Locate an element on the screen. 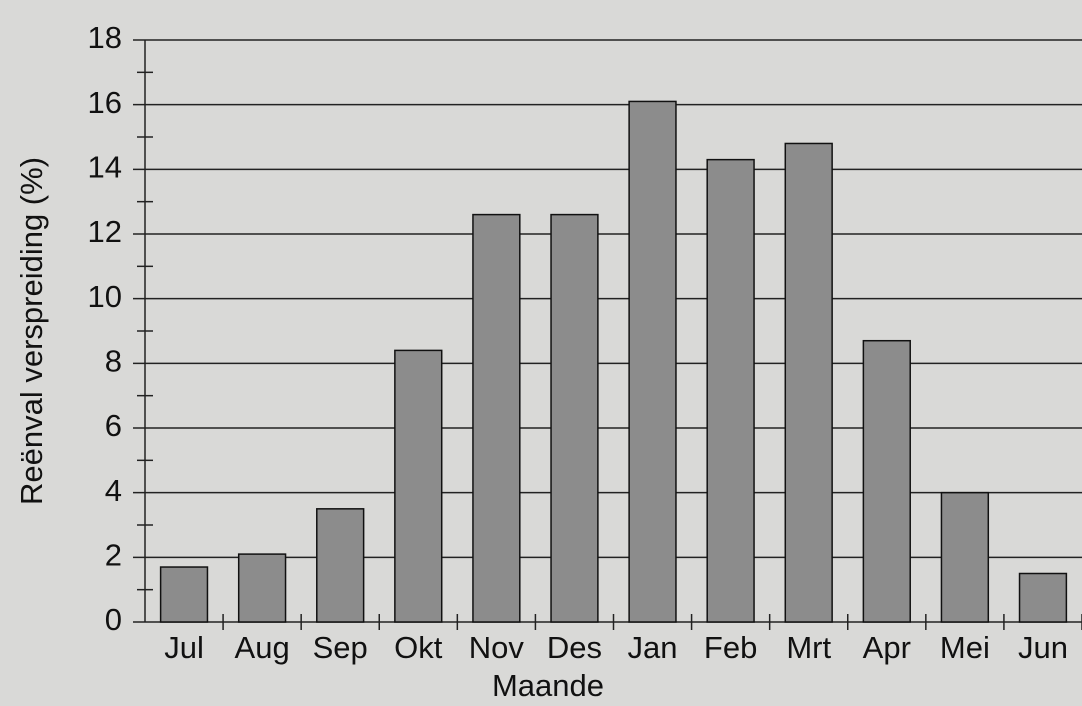 The height and width of the screenshot is (706, 1082). y-tick-label: 0 is located at coordinates (113, 619).